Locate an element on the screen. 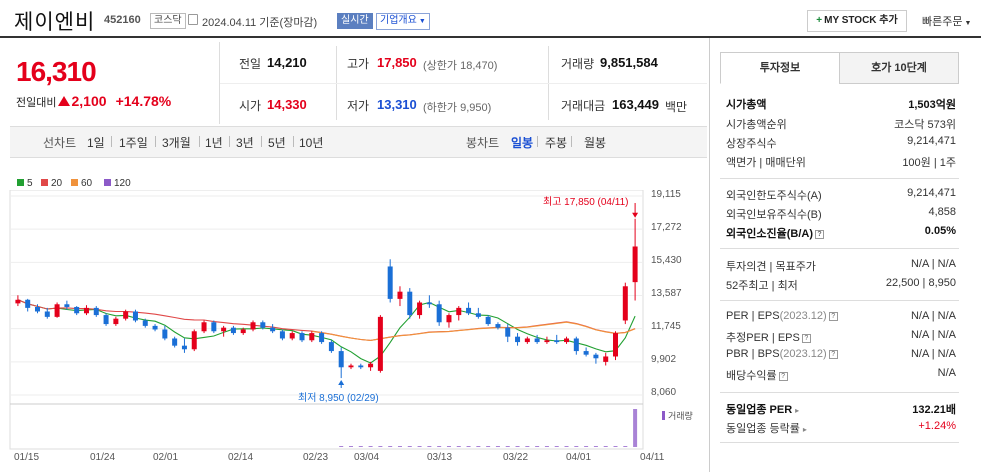 This screenshot has width=981, height=472. period-3m: 3개월 is located at coordinates (176, 143).